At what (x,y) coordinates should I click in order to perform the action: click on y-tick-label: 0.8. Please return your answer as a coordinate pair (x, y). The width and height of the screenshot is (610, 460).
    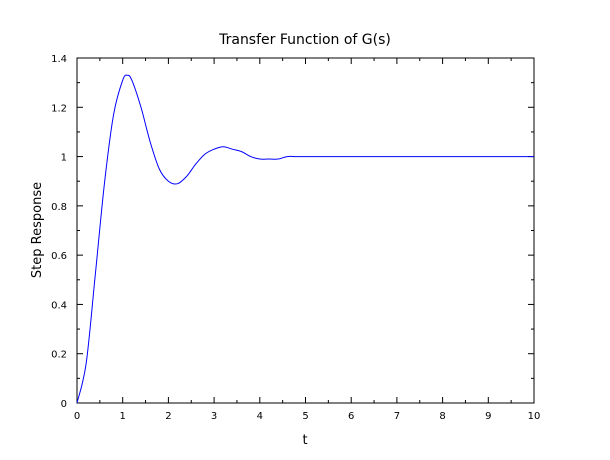
    Looking at the image, I should click on (59, 207).